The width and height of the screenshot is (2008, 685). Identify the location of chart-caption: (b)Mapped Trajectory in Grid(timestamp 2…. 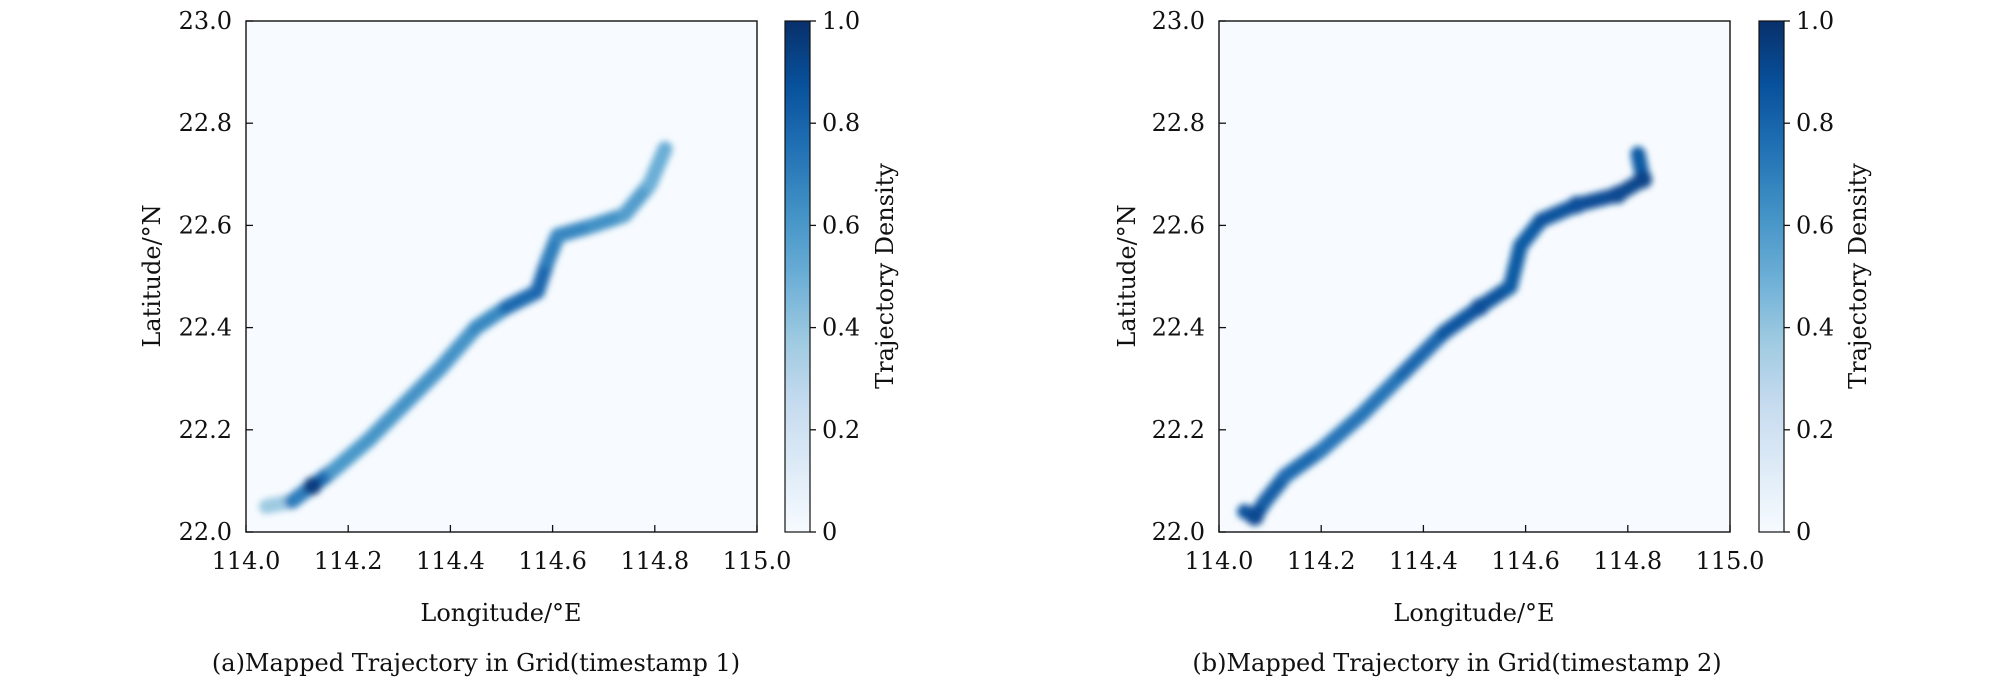
(1456, 663).